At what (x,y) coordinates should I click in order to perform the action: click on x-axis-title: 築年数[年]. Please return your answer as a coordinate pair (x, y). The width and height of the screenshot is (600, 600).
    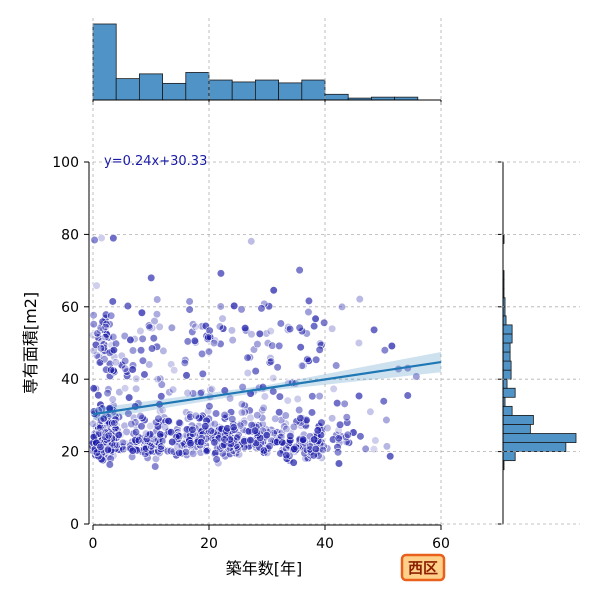
    Looking at the image, I should click on (264, 568).